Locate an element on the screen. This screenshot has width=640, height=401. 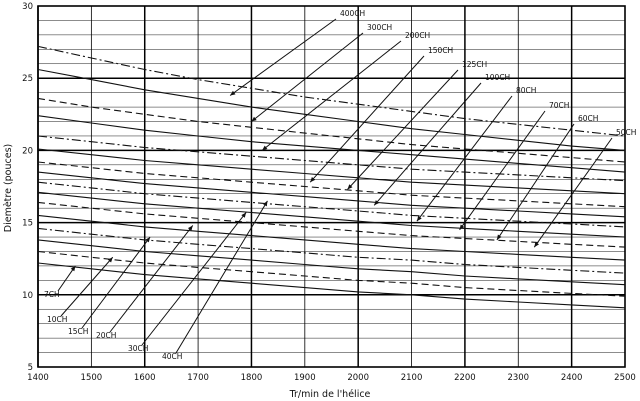
callout-label-30ch: 30CH is located at coordinates (138, 348).